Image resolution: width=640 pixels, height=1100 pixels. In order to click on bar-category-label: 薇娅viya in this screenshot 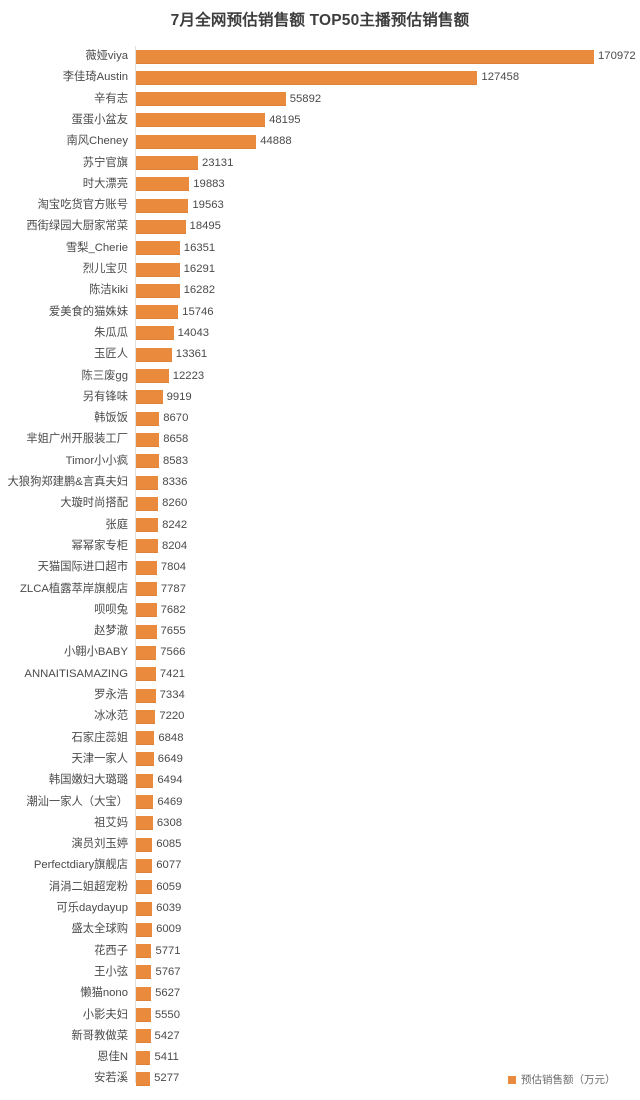, I will do `click(106, 56)`.